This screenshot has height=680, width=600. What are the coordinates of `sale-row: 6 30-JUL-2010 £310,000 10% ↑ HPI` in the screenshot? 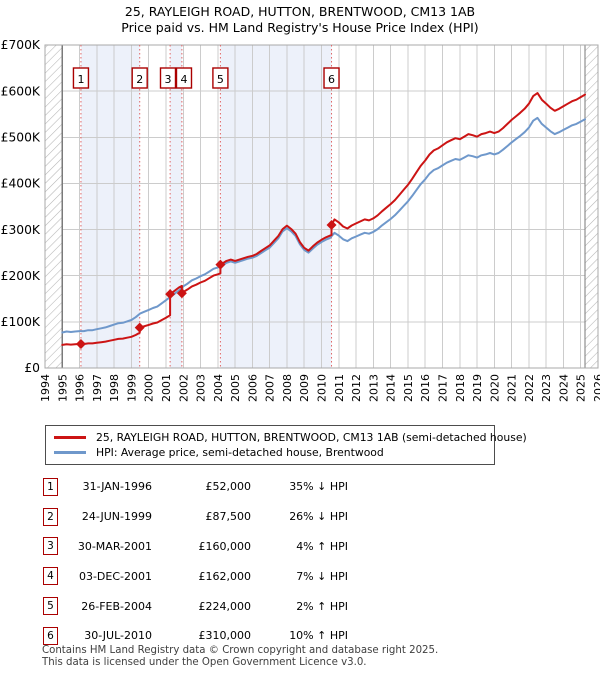 It's located at (195, 636).